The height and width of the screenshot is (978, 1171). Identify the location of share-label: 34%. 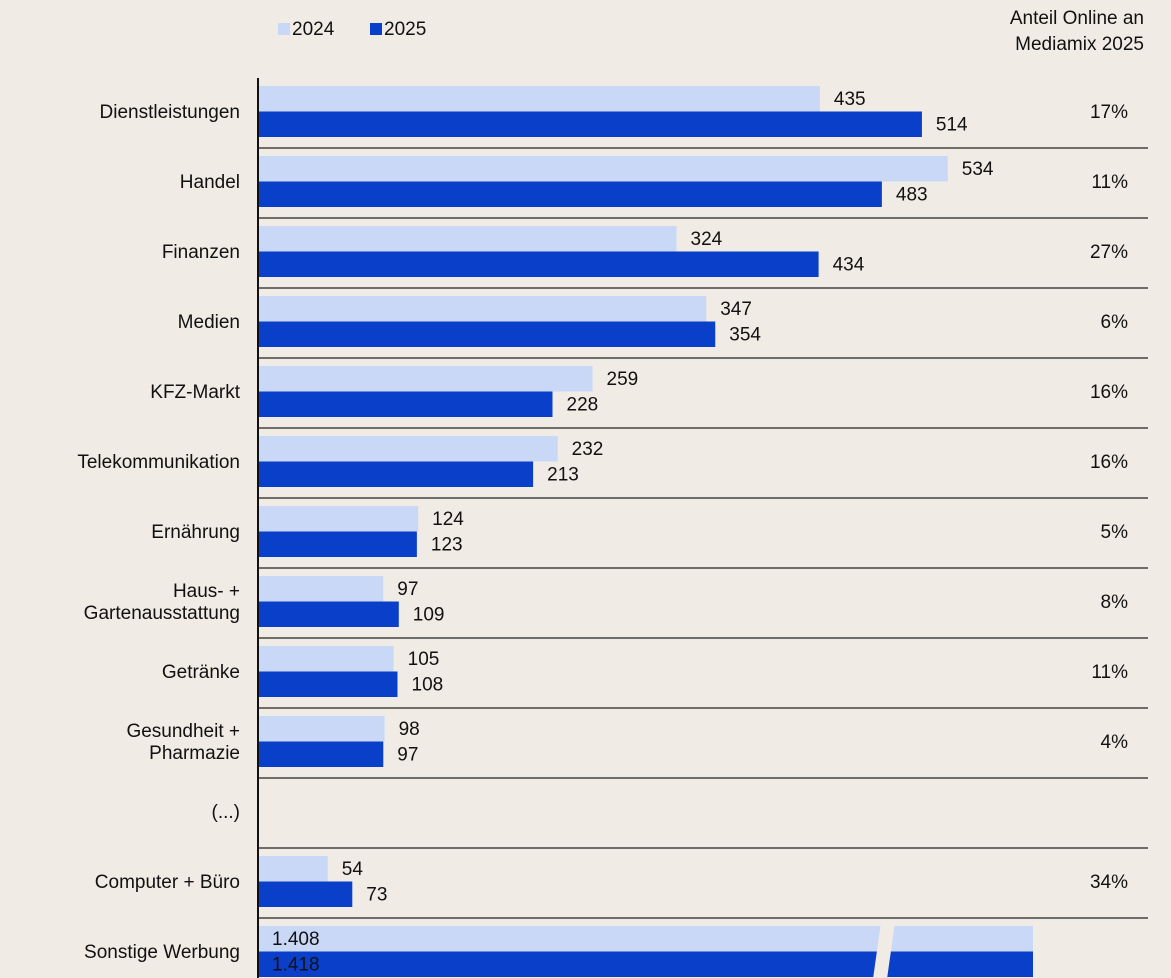
(1109, 882).